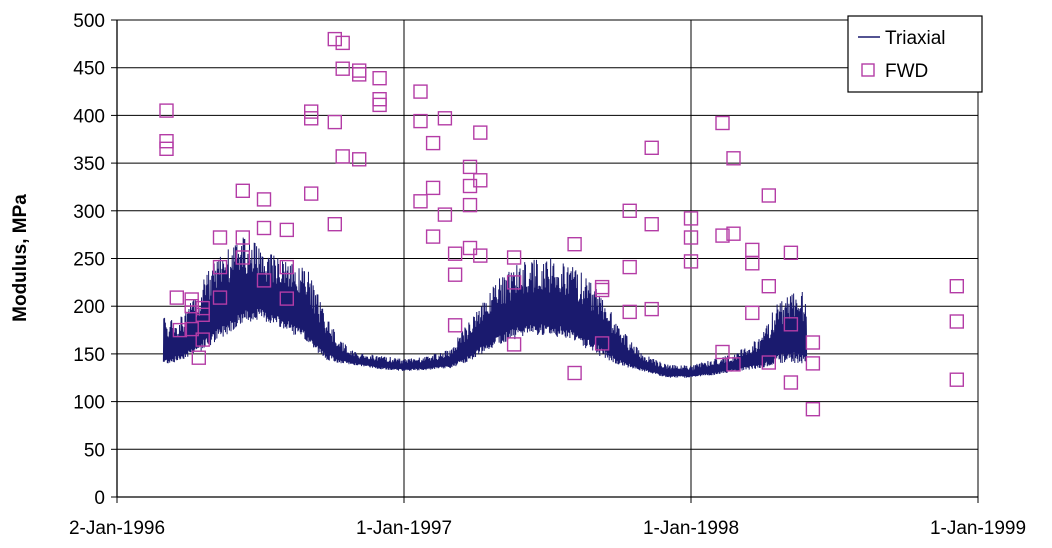 The image size is (1052, 548). What do you see at coordinates (89, 307) in the screenshot?
I see `y-tick-label: 200` at bounding box center [89, 307].